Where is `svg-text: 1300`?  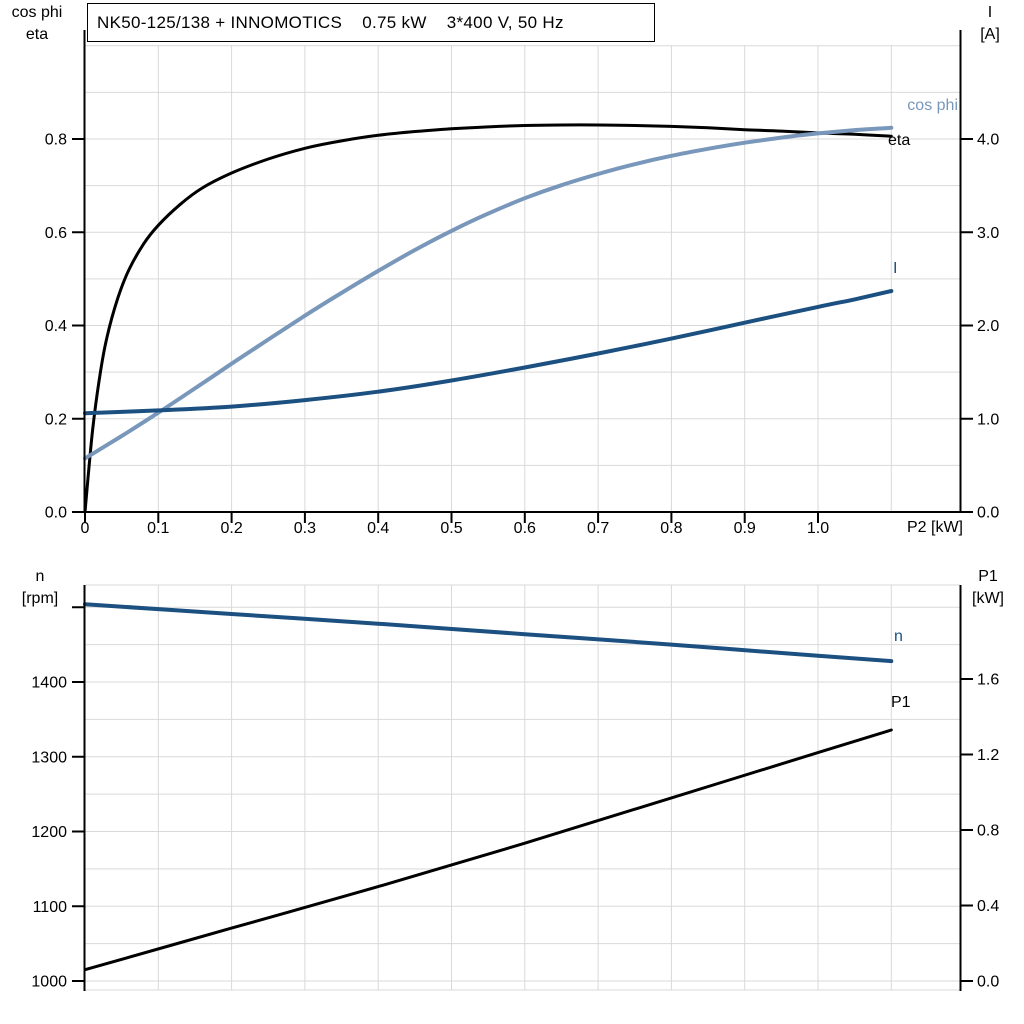
svg-text: 1300 is located at coordinates (49, 757).